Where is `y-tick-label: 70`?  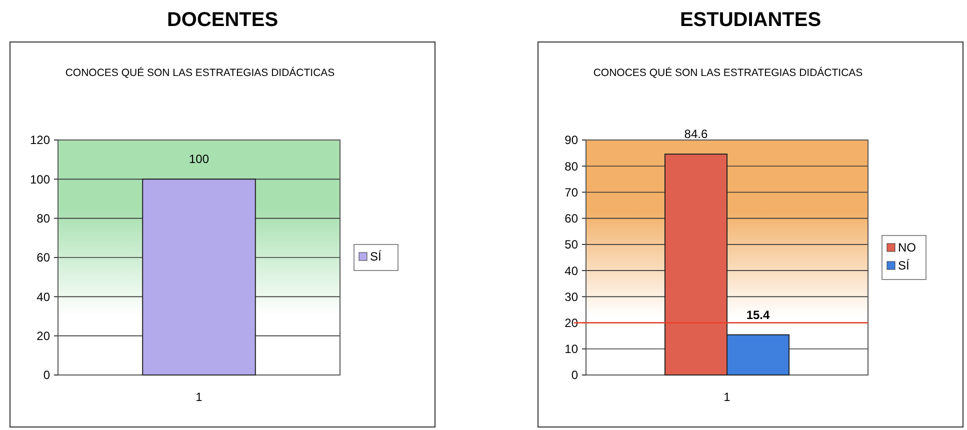 y-tick-label: 70 is located at coordinates (571, 192).